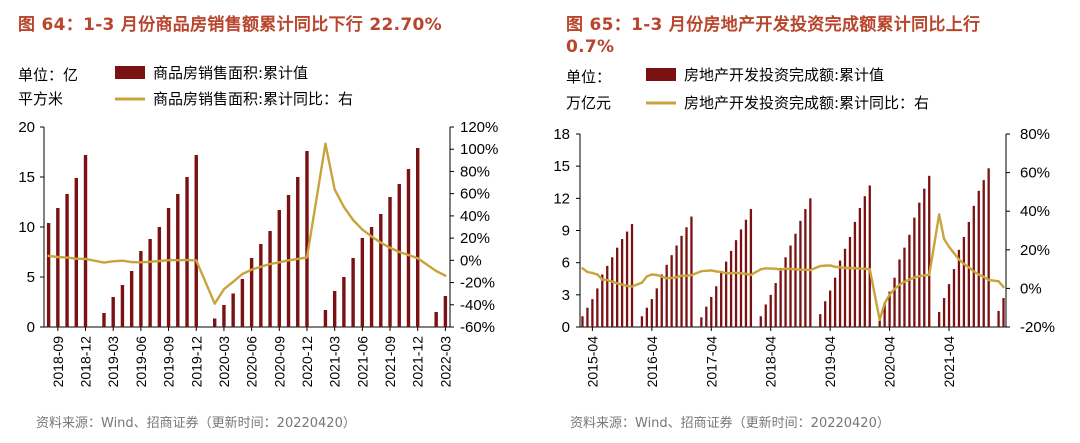  What do you see at coordinates (130, 72) in the screenshot?
I see `legend-swatch-bar` at bounding box center [130, 72].